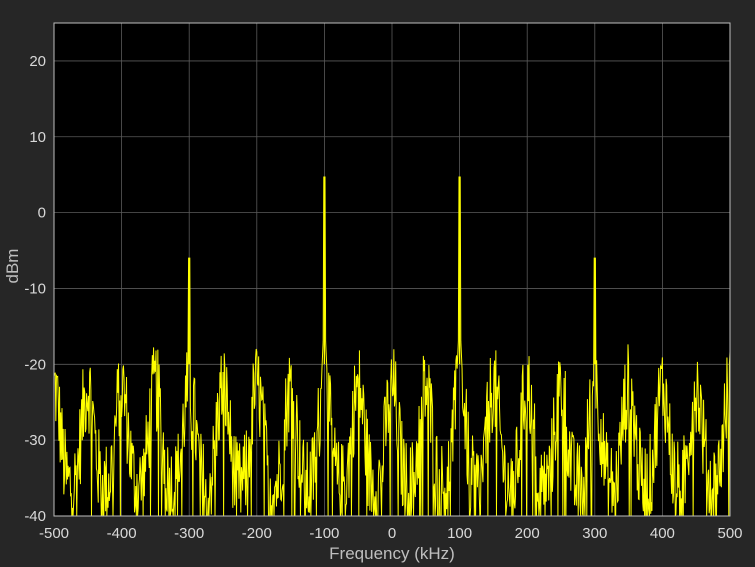 This screenshot has width=755, height=567. Describe the element at coordinates (392, 553) in the screenshot. I see `x-axis-label: Frequency (kHz)` at that location.